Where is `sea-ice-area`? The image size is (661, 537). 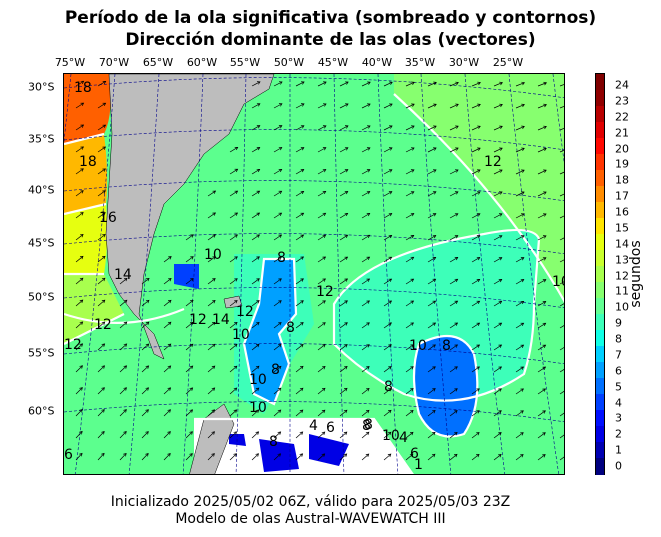
sea-ice-area is located at coordinates (303, 446).